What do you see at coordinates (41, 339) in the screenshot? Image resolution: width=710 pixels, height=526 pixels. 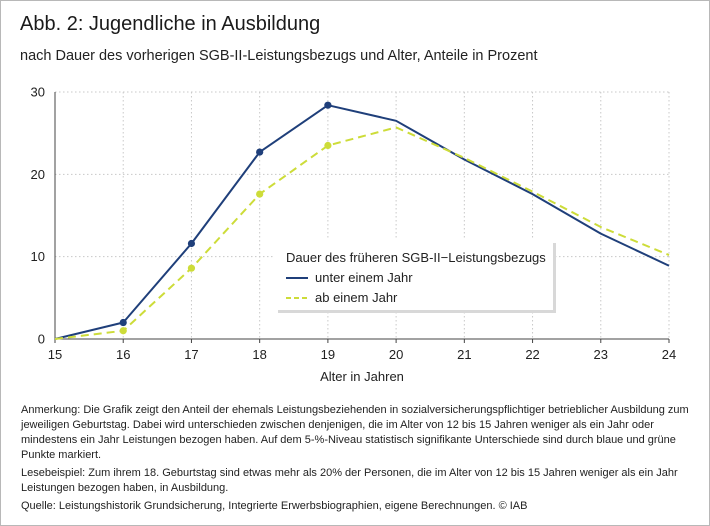 I see `y-tick-label: 0` at bounding box center [41, 339].